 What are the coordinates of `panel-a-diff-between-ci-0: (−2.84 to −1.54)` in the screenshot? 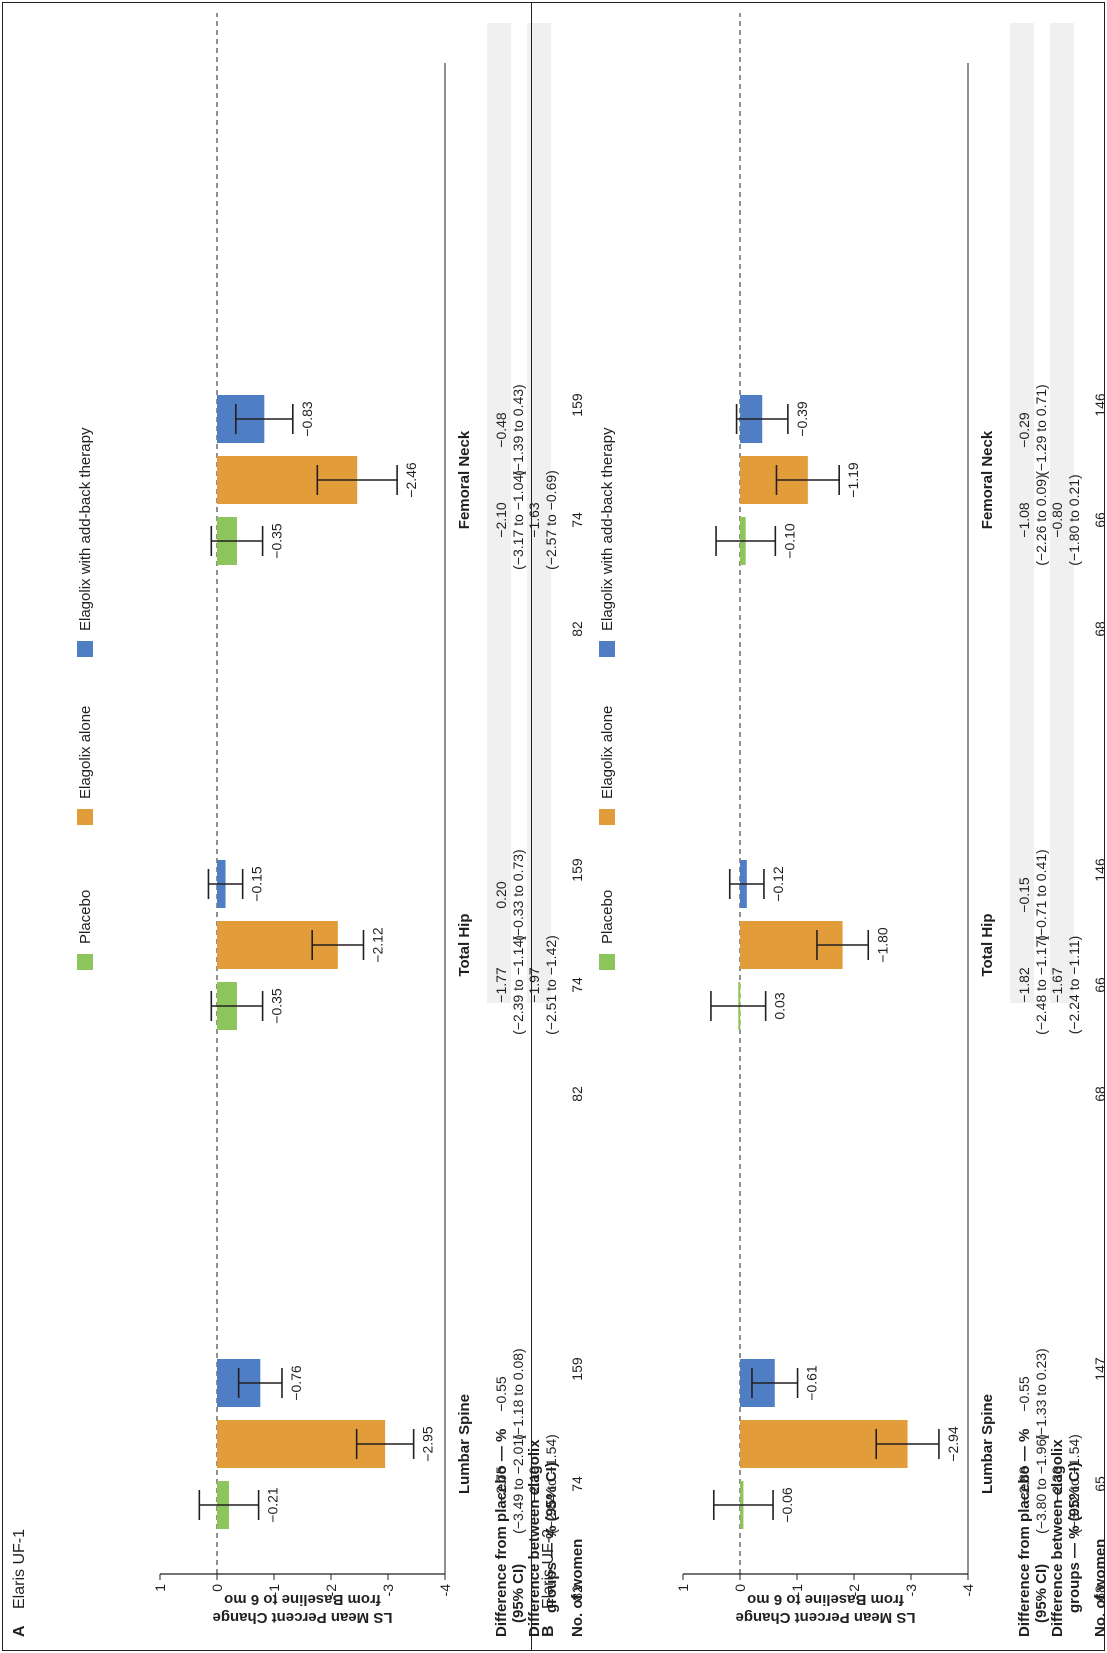 It's located at (551, 1484).